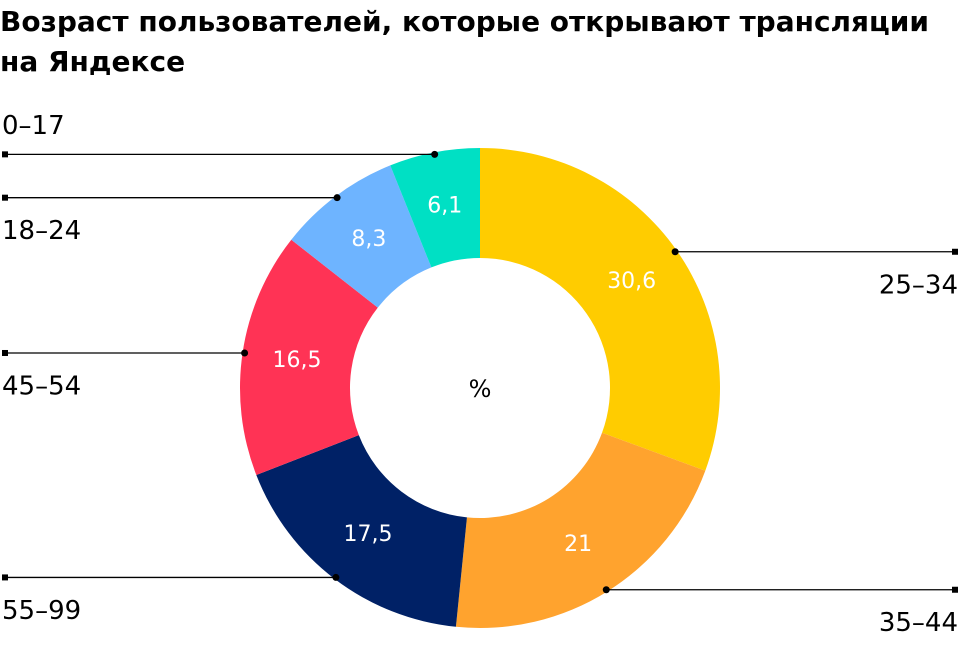  I want to click on center-label: %, so click(480, 389).